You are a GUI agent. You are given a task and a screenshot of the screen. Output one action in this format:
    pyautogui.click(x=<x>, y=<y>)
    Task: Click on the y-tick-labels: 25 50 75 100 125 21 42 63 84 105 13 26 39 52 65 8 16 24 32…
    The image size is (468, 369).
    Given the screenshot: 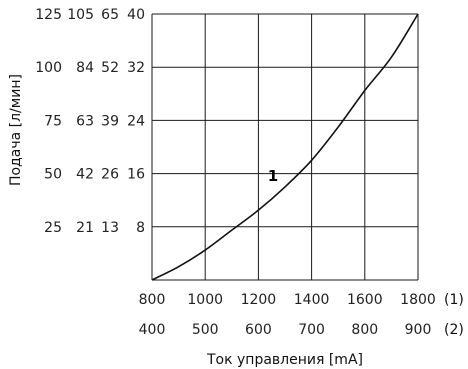 What is the action you would take?
    pyautogui.click(x=90, y=121)
    